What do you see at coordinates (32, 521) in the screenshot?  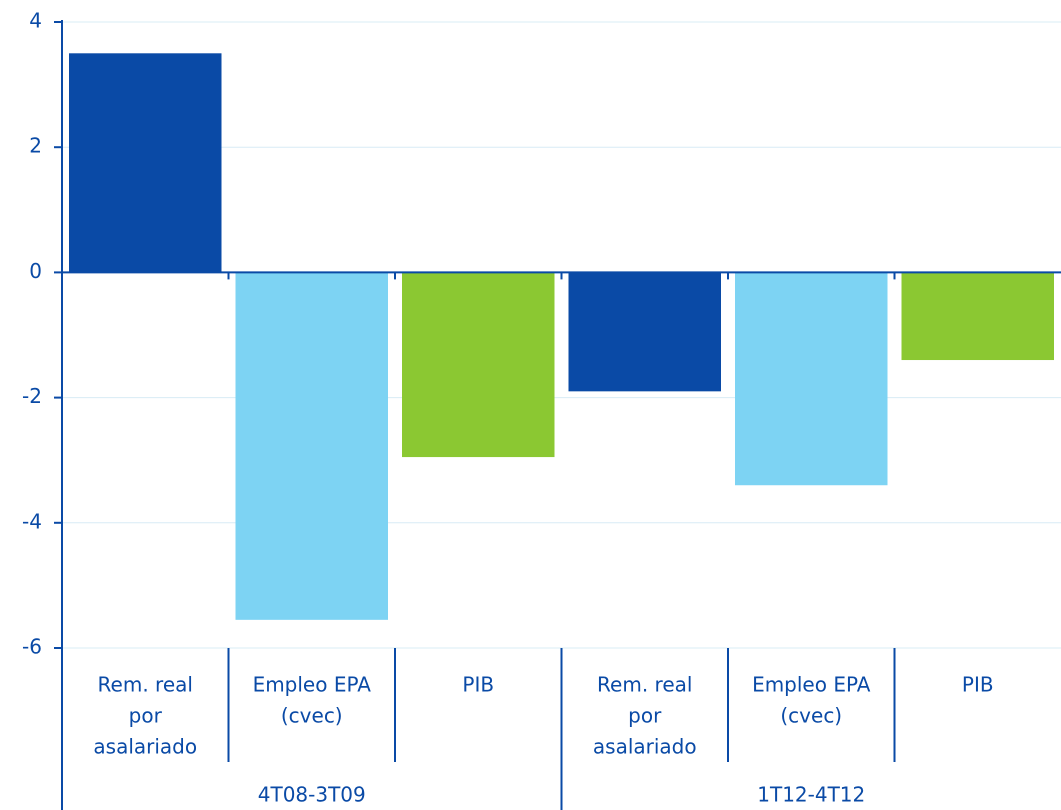 I see `y-tick-label: -4` at bounding box center [32, 521].